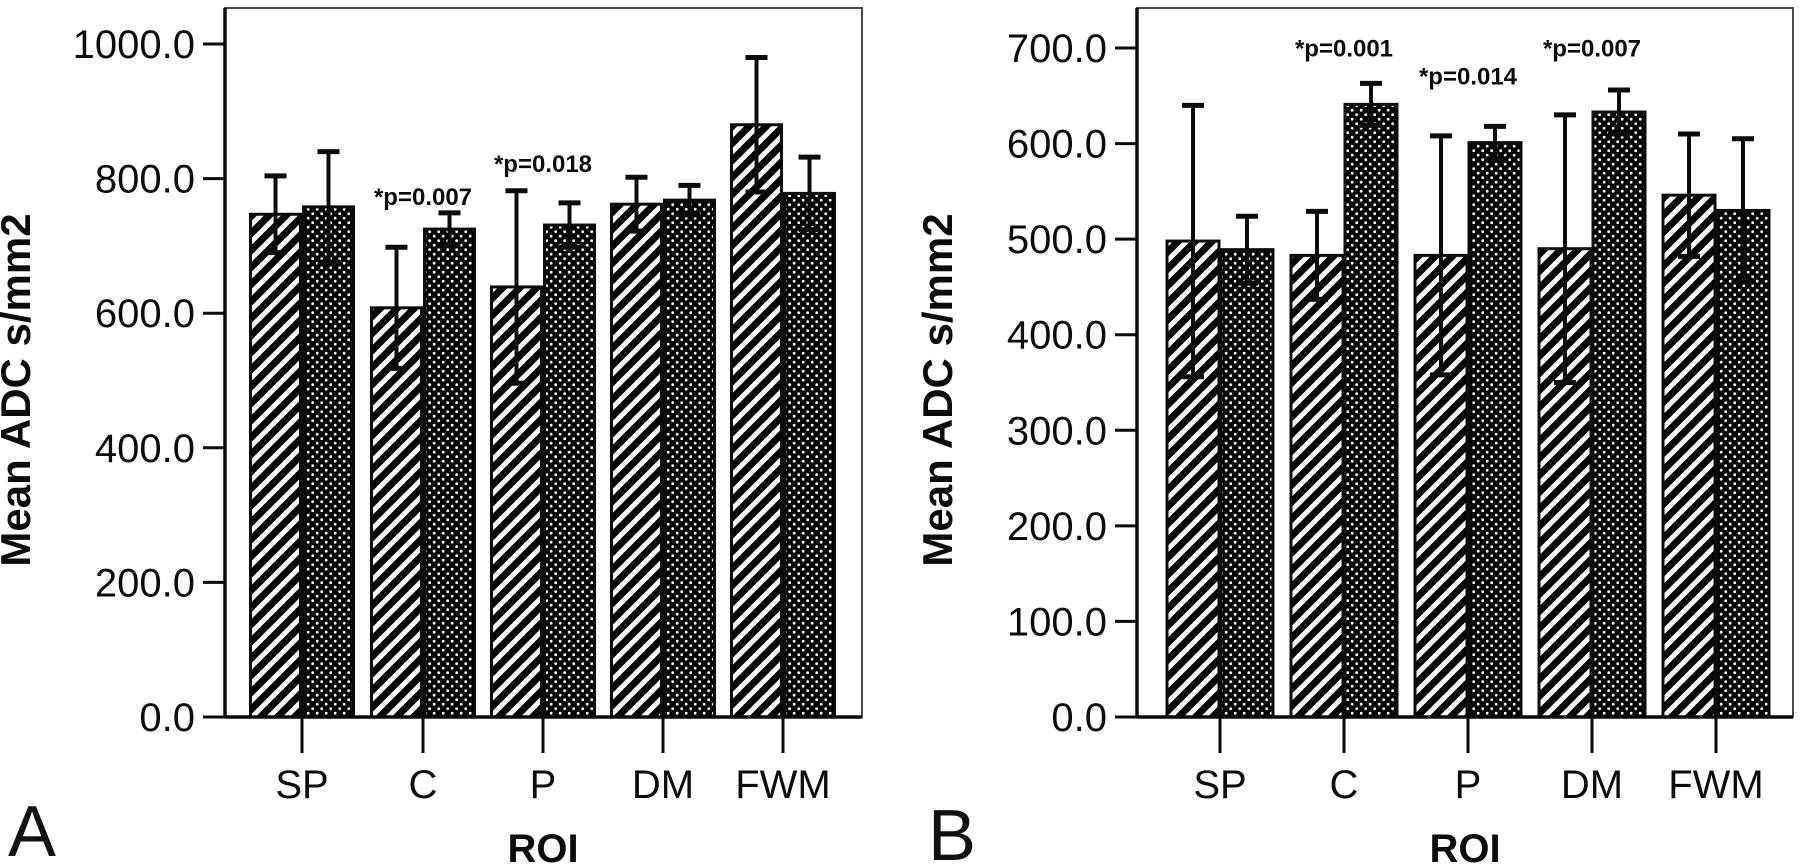  Describe the element at coordinates (543, 785) in the screenshot. I see `x-category-label-a-P: P` at that location.